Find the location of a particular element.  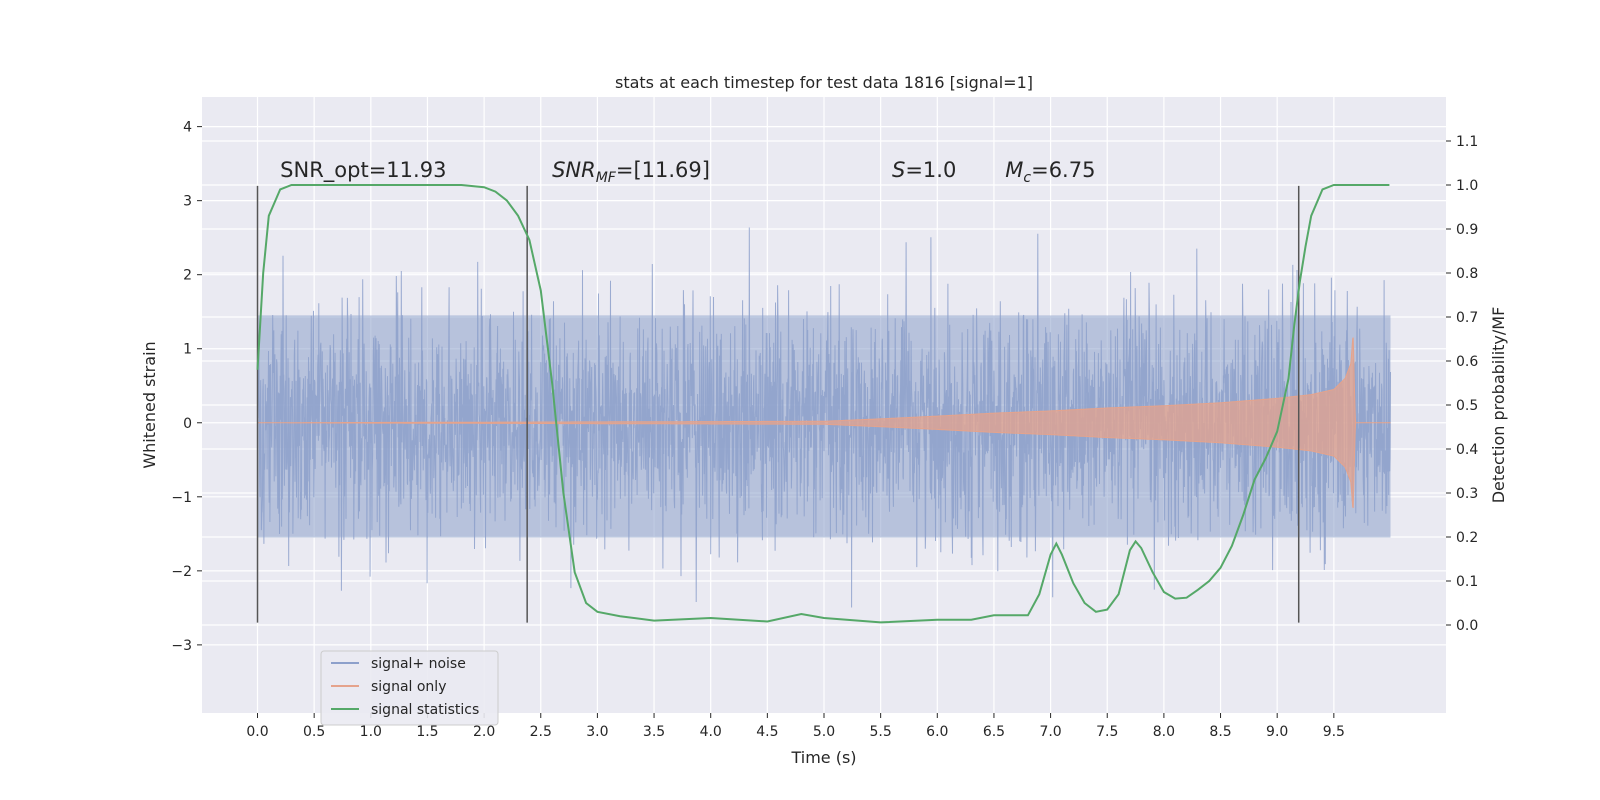

y2-axis-label: Detection probability/MF is located at coordinates (1498, 405).